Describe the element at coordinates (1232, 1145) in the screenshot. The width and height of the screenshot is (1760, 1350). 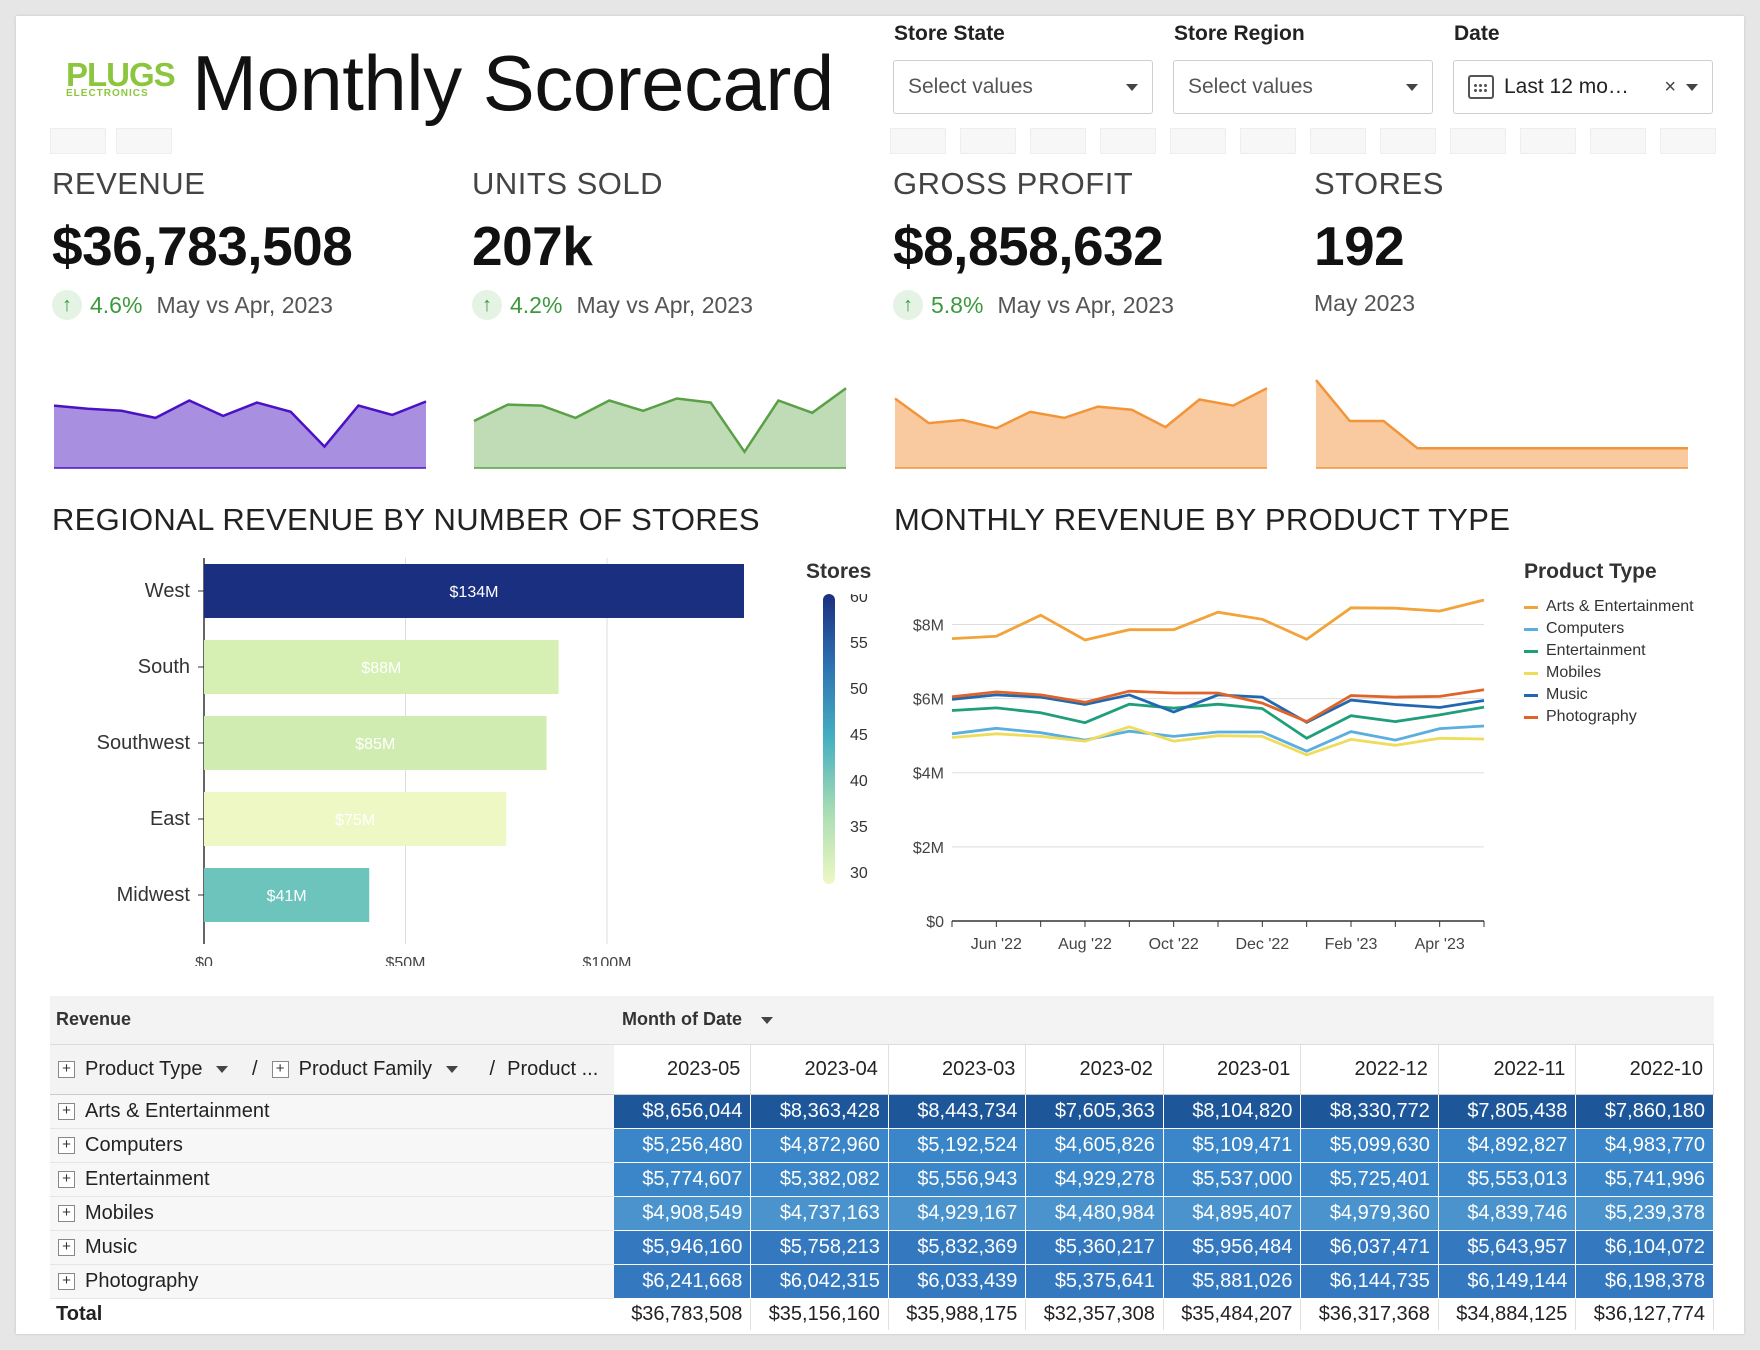
I see `revenue-cell: $5,109,471` at that location.